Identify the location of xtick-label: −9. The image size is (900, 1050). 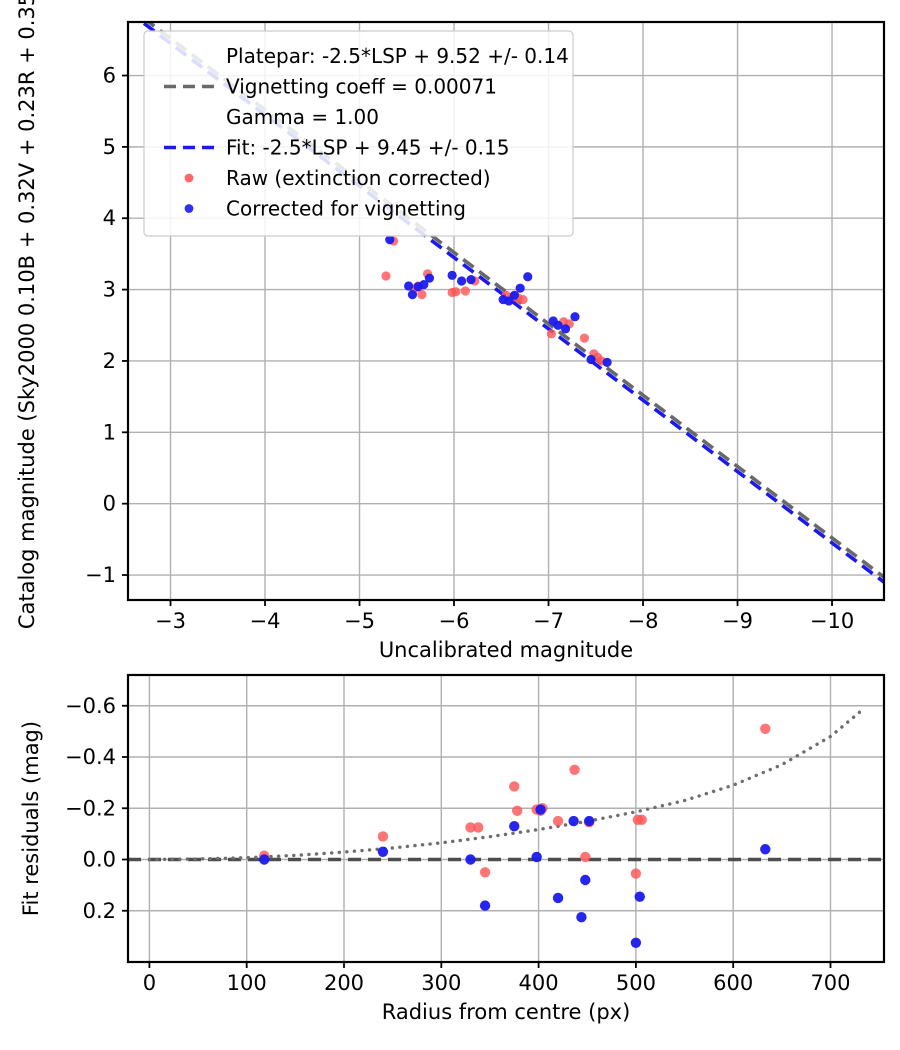
(737, 621).